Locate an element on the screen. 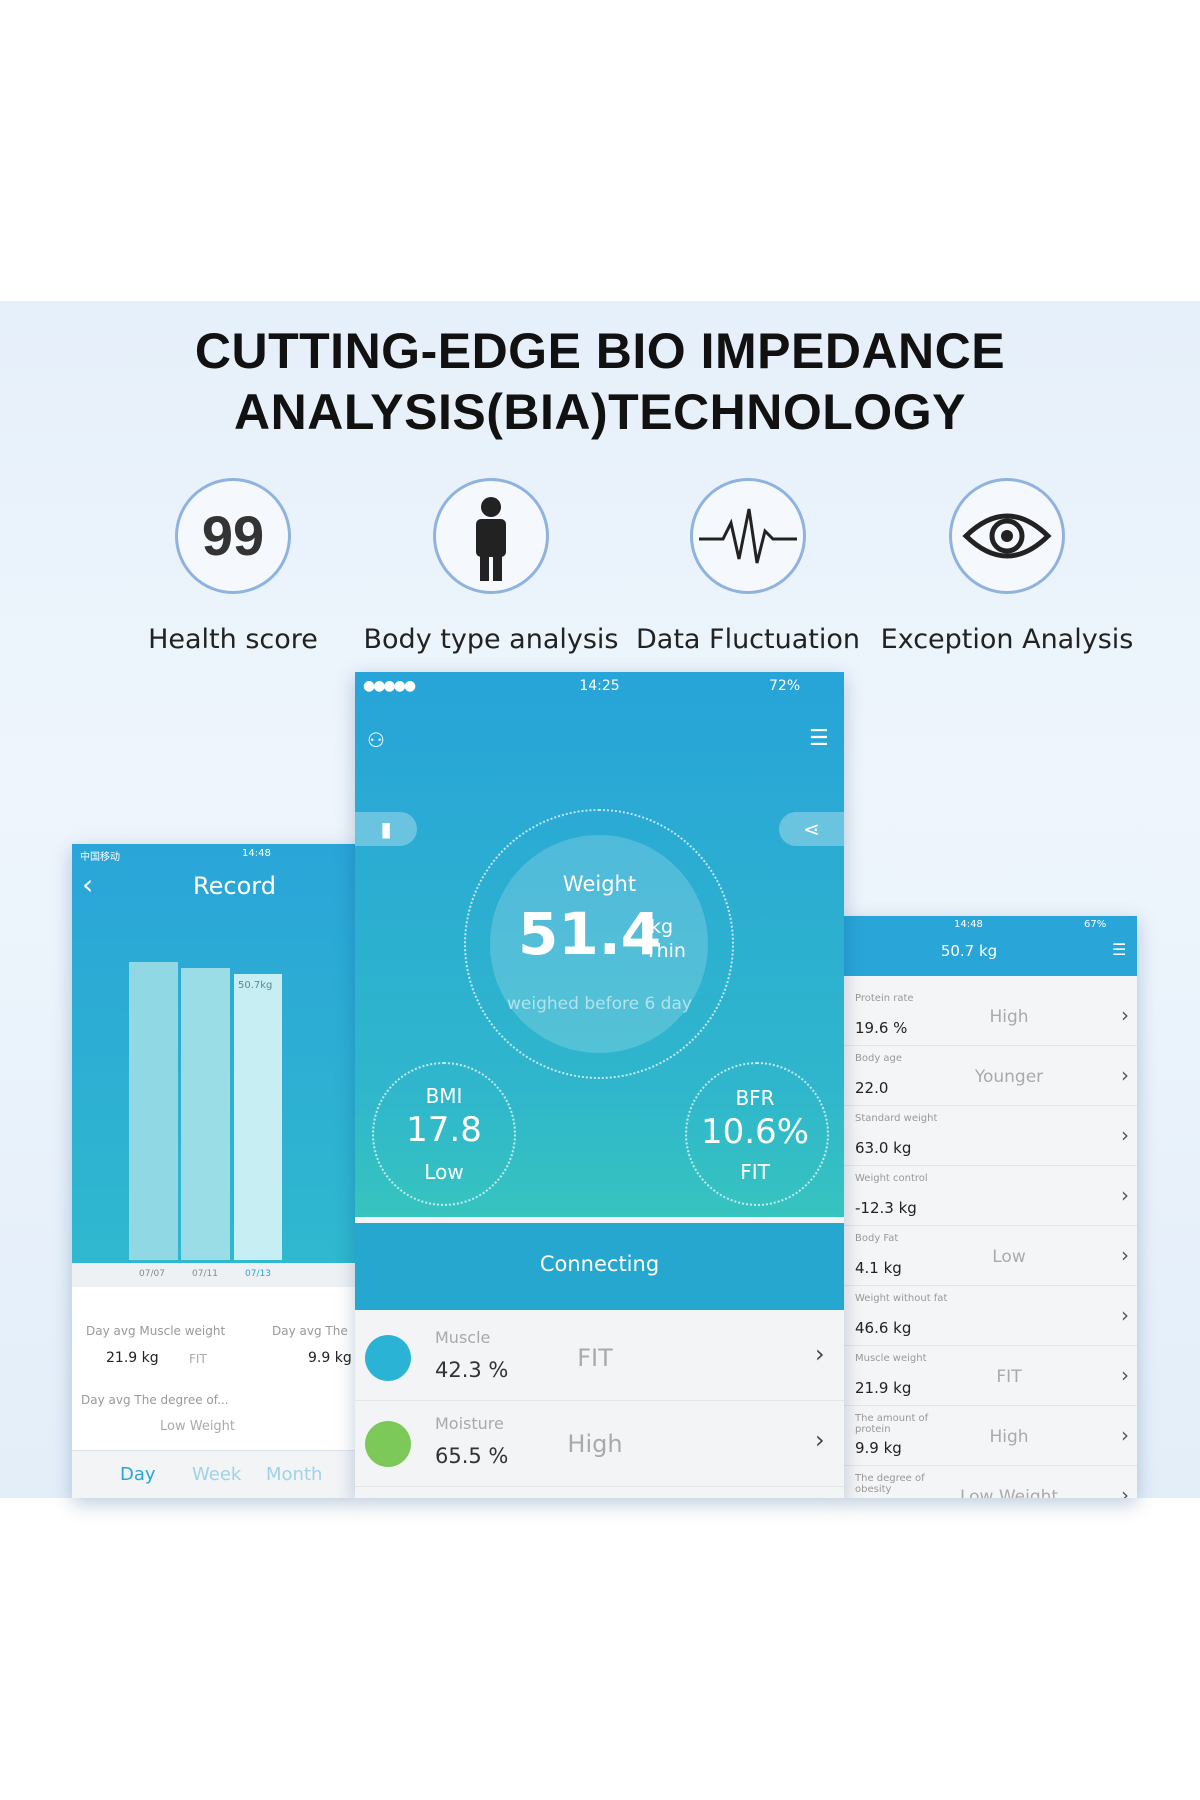 The image size is (1200, 1800). bmi-label: BMI is located at coordinates (444, 1096).